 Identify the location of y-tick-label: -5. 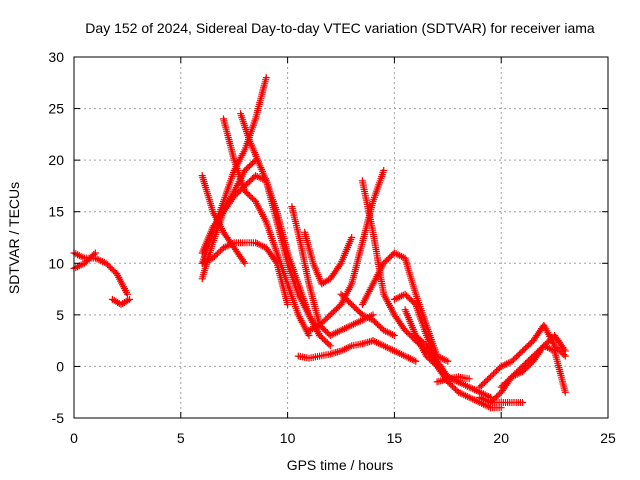
(58, 418).